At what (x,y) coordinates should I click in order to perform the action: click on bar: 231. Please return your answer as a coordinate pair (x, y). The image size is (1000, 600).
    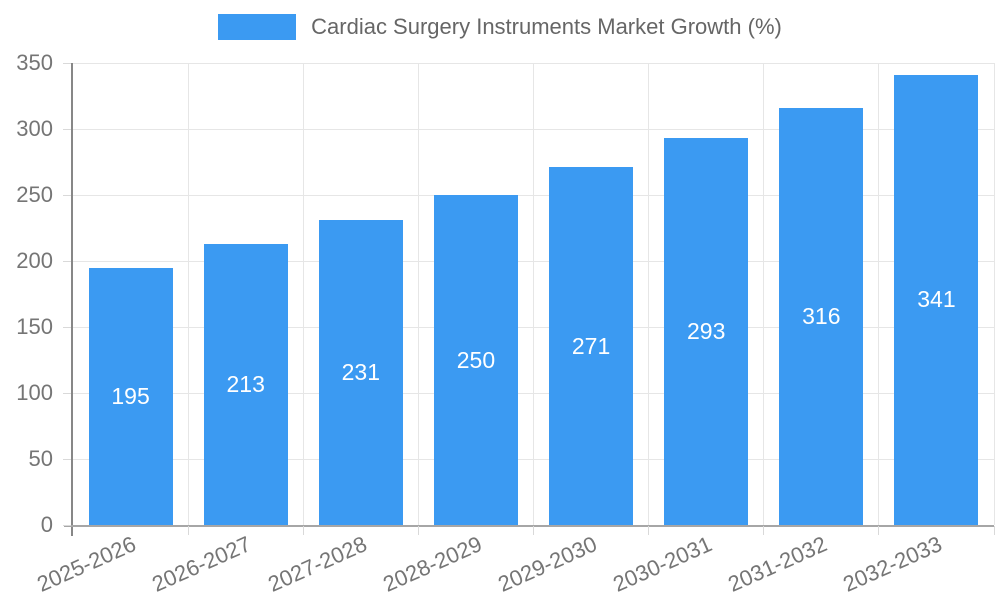
    Looking at the image, I should click on (360, 372).